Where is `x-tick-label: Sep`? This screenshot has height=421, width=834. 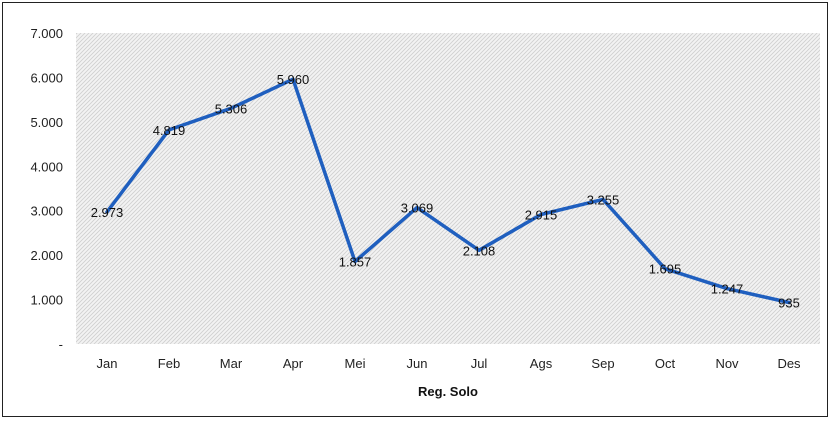 x-tick-label: Sep is located at coordinates (602, 363).